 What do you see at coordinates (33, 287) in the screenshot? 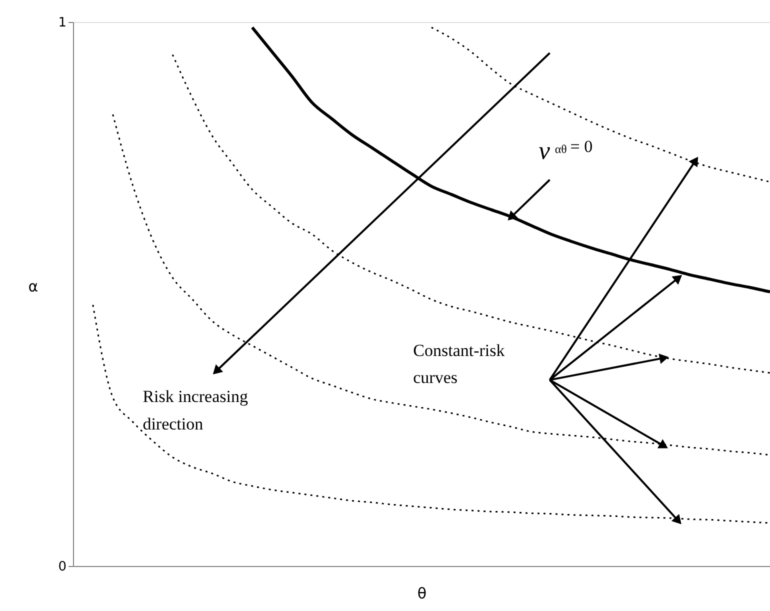
I see `y-axis-title: α` at bounding box center [33, 287].